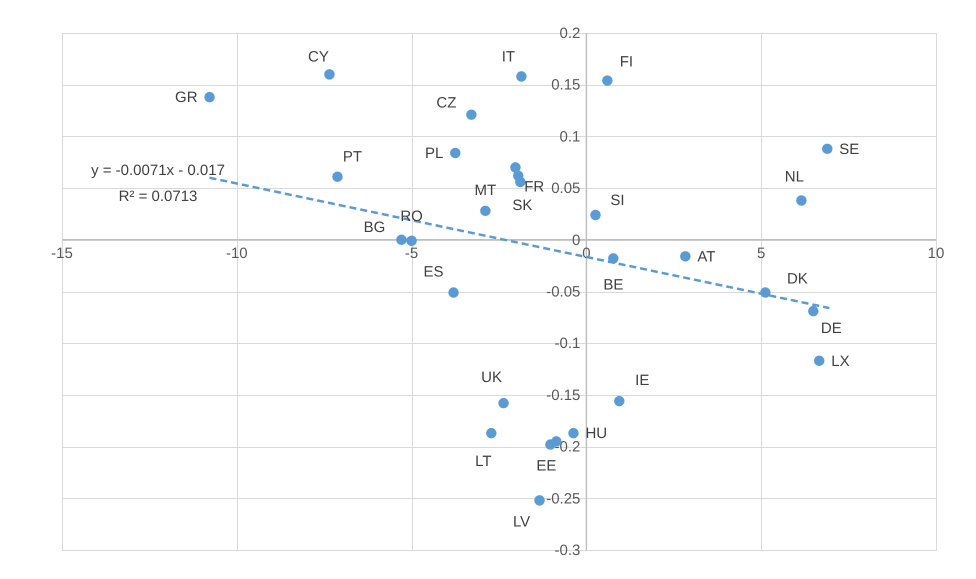 The image size is (976, 579). I want to click on annotation: BG, so click(375, 227).